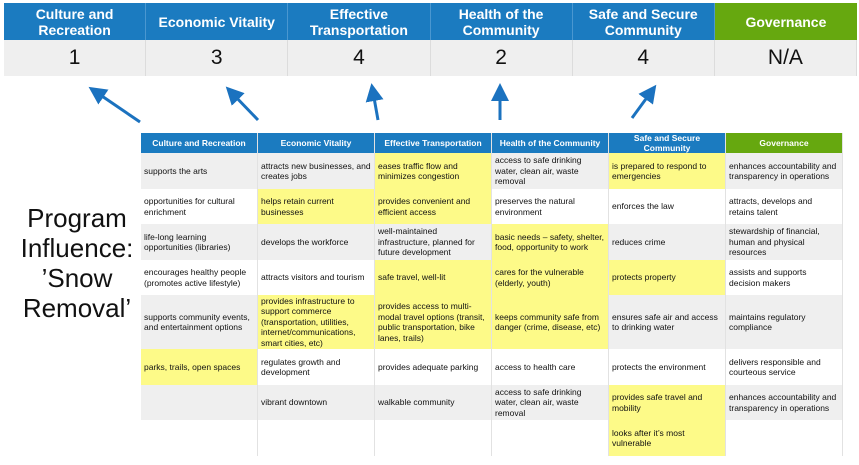  What do you see at coordinates (433, 277) in the screenshot?
I see `table-cell: safe travel, well-lit` at bounding box center [433, 277].